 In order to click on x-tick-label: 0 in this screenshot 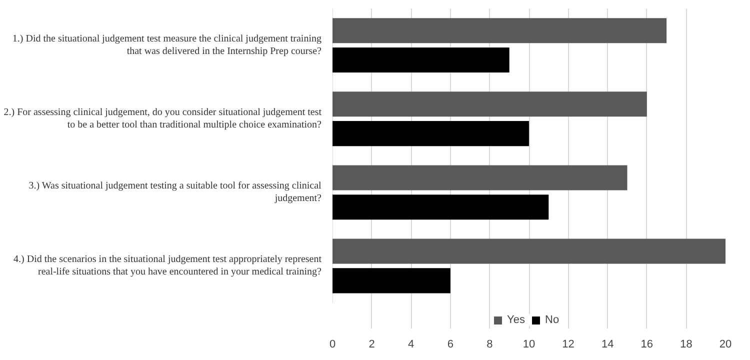, I will do `click(332, 344)`.